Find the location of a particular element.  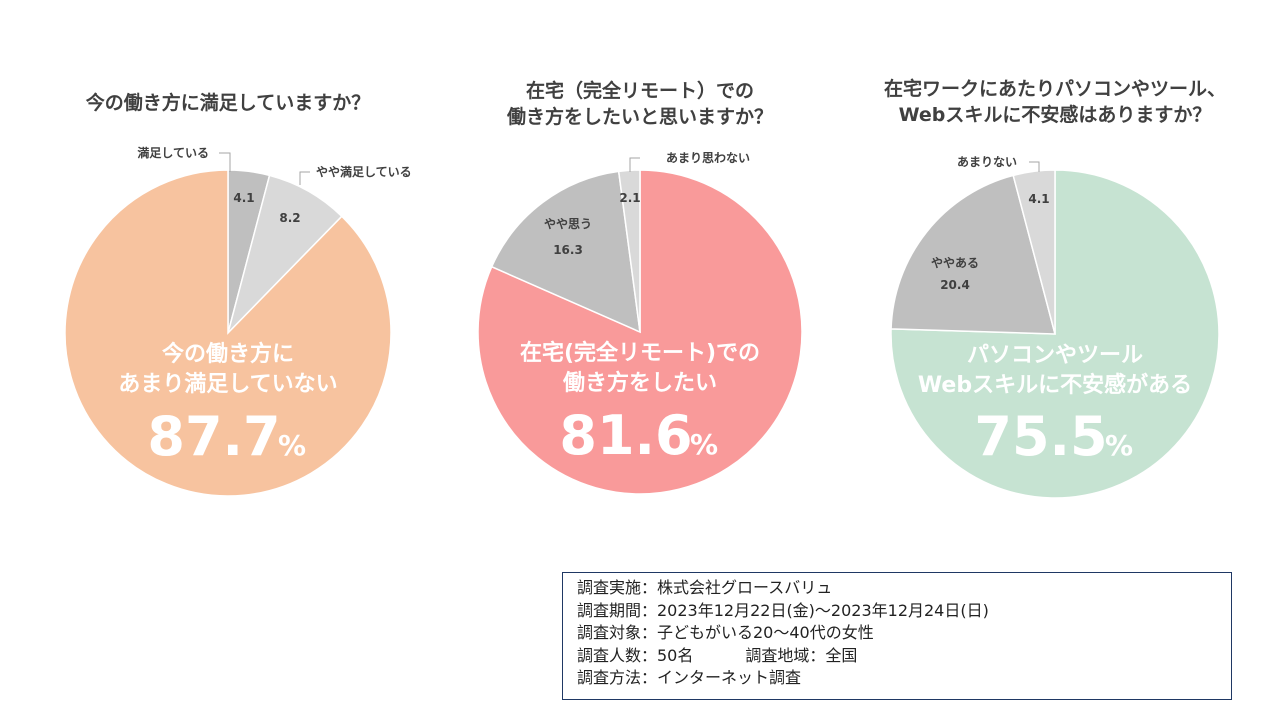

highlight-label-line: 今の働き方に is located at coordinates (228, 354).